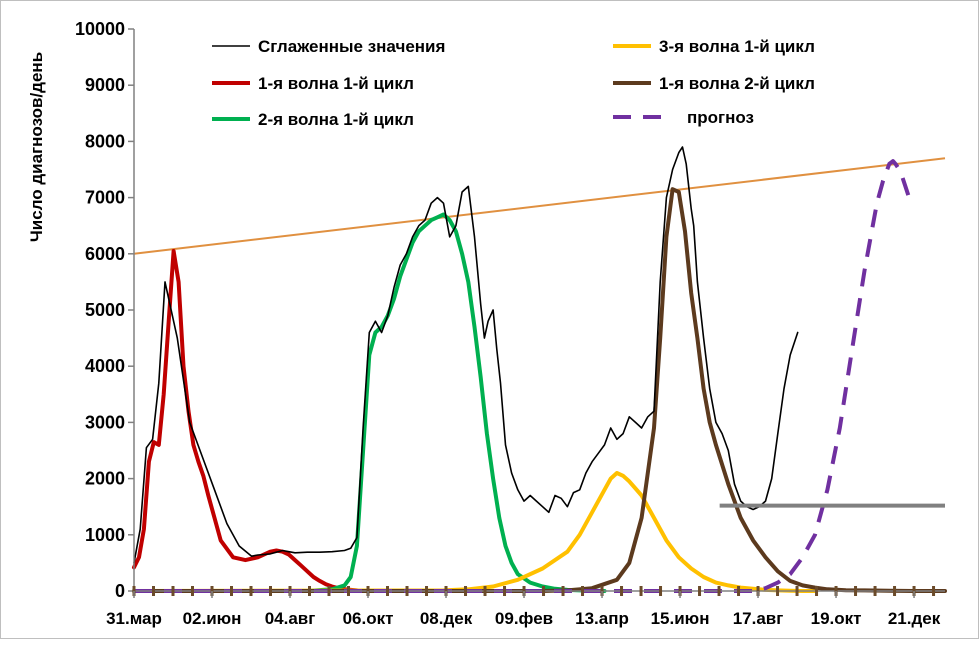  What do you see at coordinates (914, 618) in the screenshot?
I see `x-tick-label: 21.дек` at bounding box center [914, 618].